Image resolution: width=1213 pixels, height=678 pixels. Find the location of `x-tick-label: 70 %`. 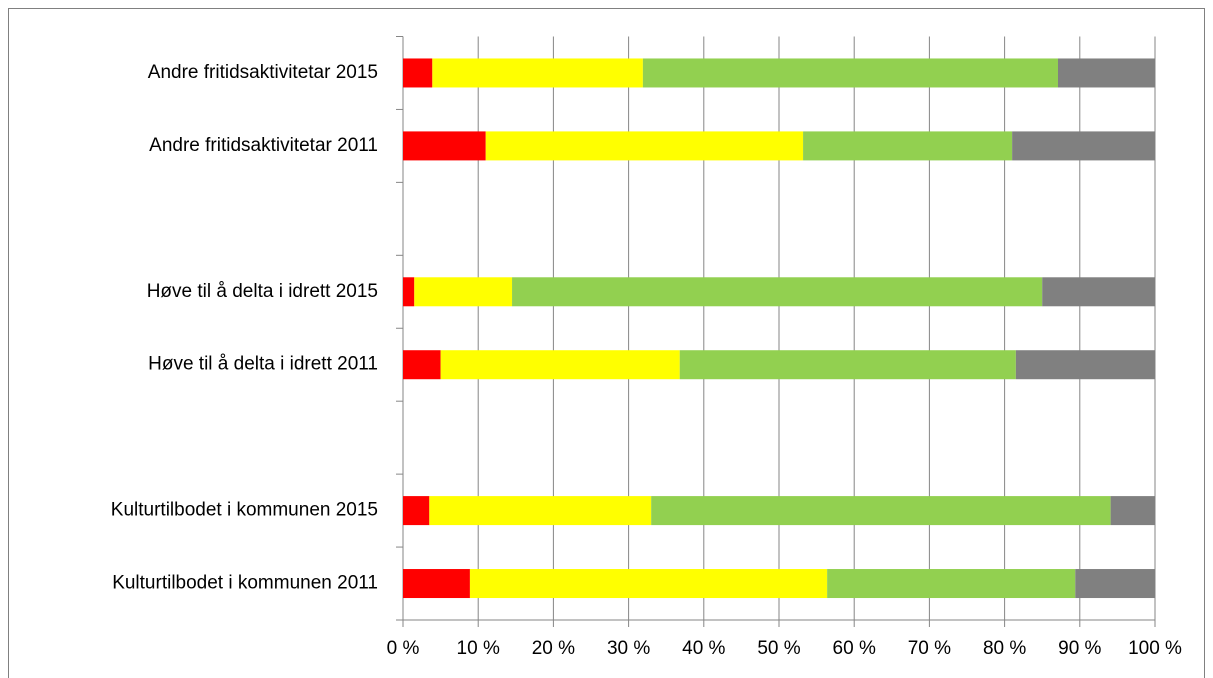

x-tick-label: 70 % is located at coordinates (929, 648).